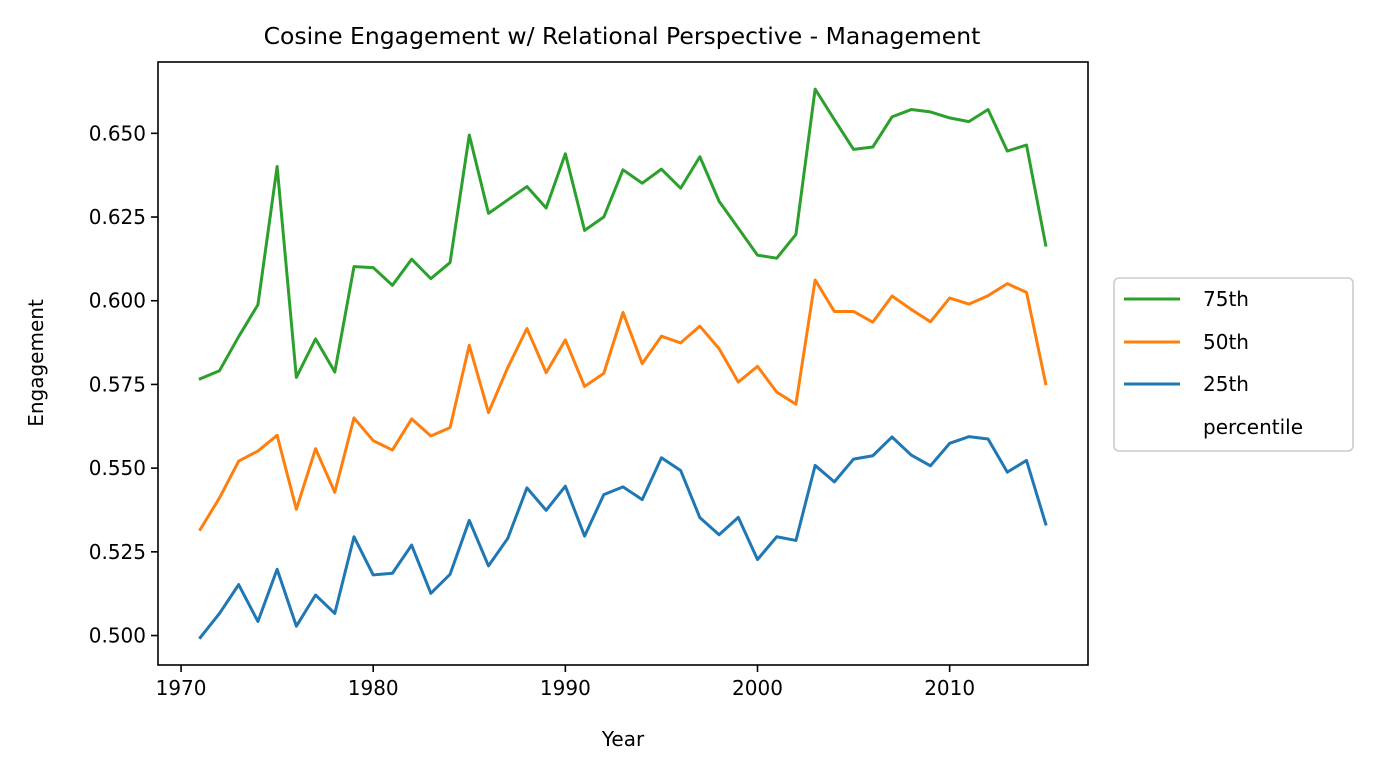  Describe the element at coordinates (450, 574) in the screenshot. I see `data-point-25th-1984` at that location.